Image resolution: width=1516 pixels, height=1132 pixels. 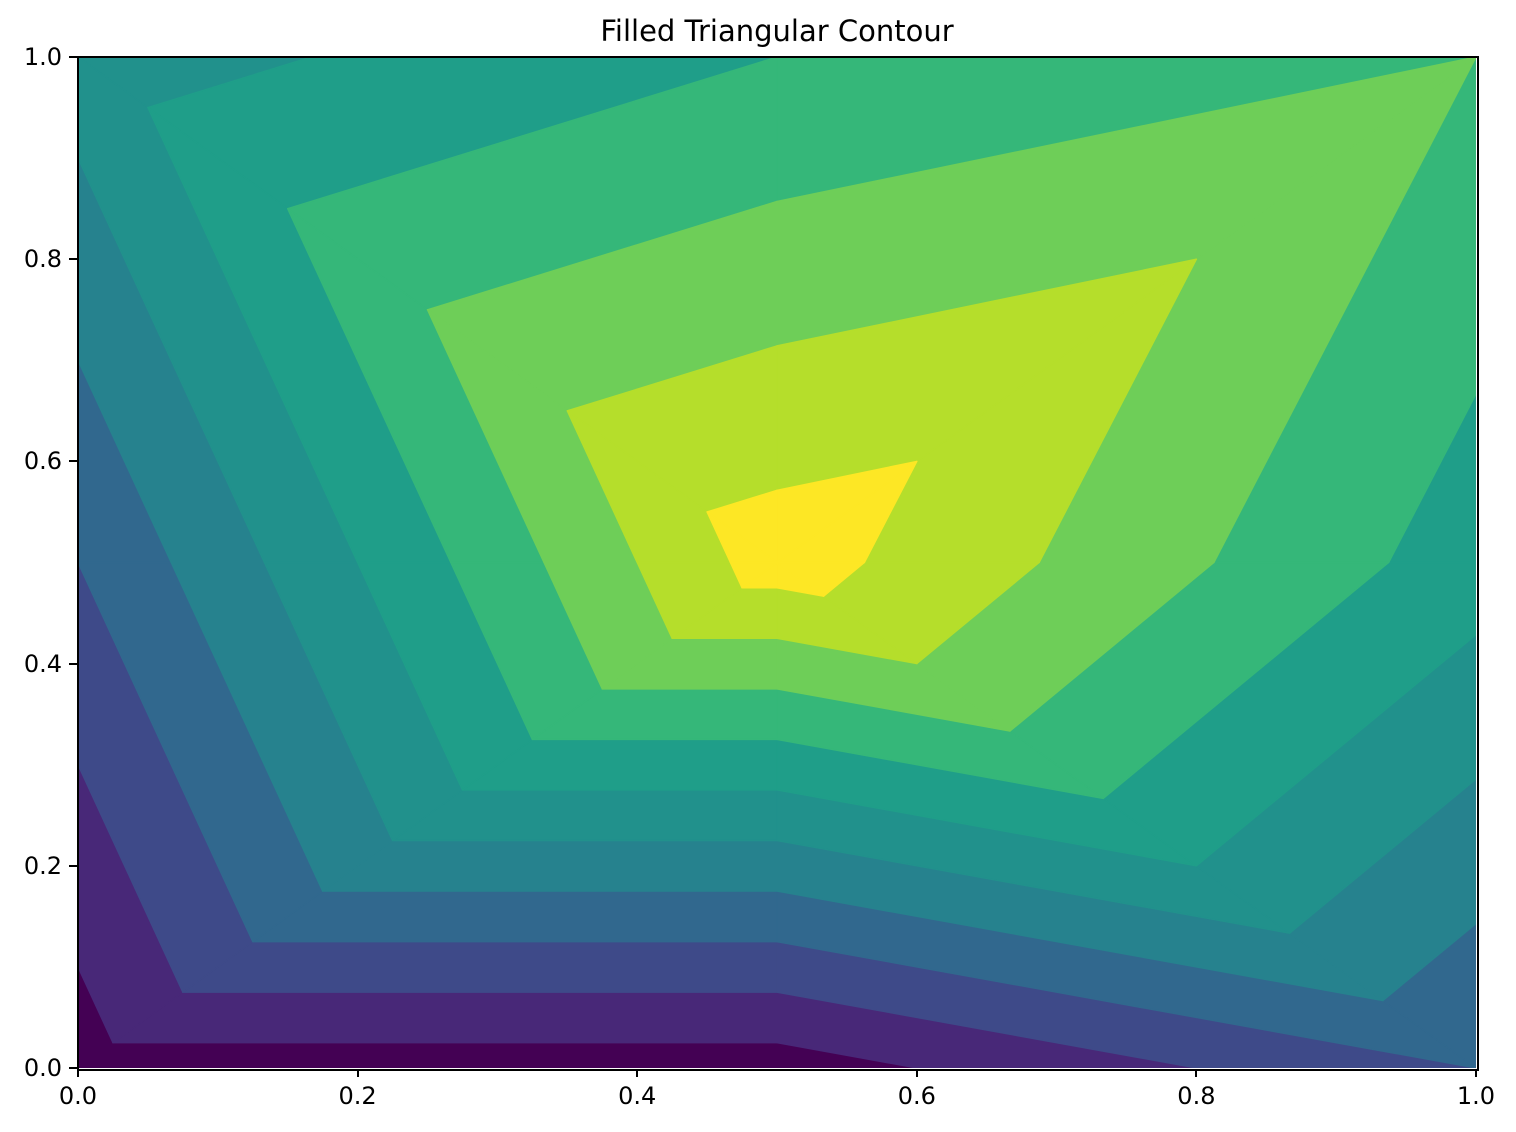 I want to click on x-tick-label: 0.2, so click(x=357, y=1096).